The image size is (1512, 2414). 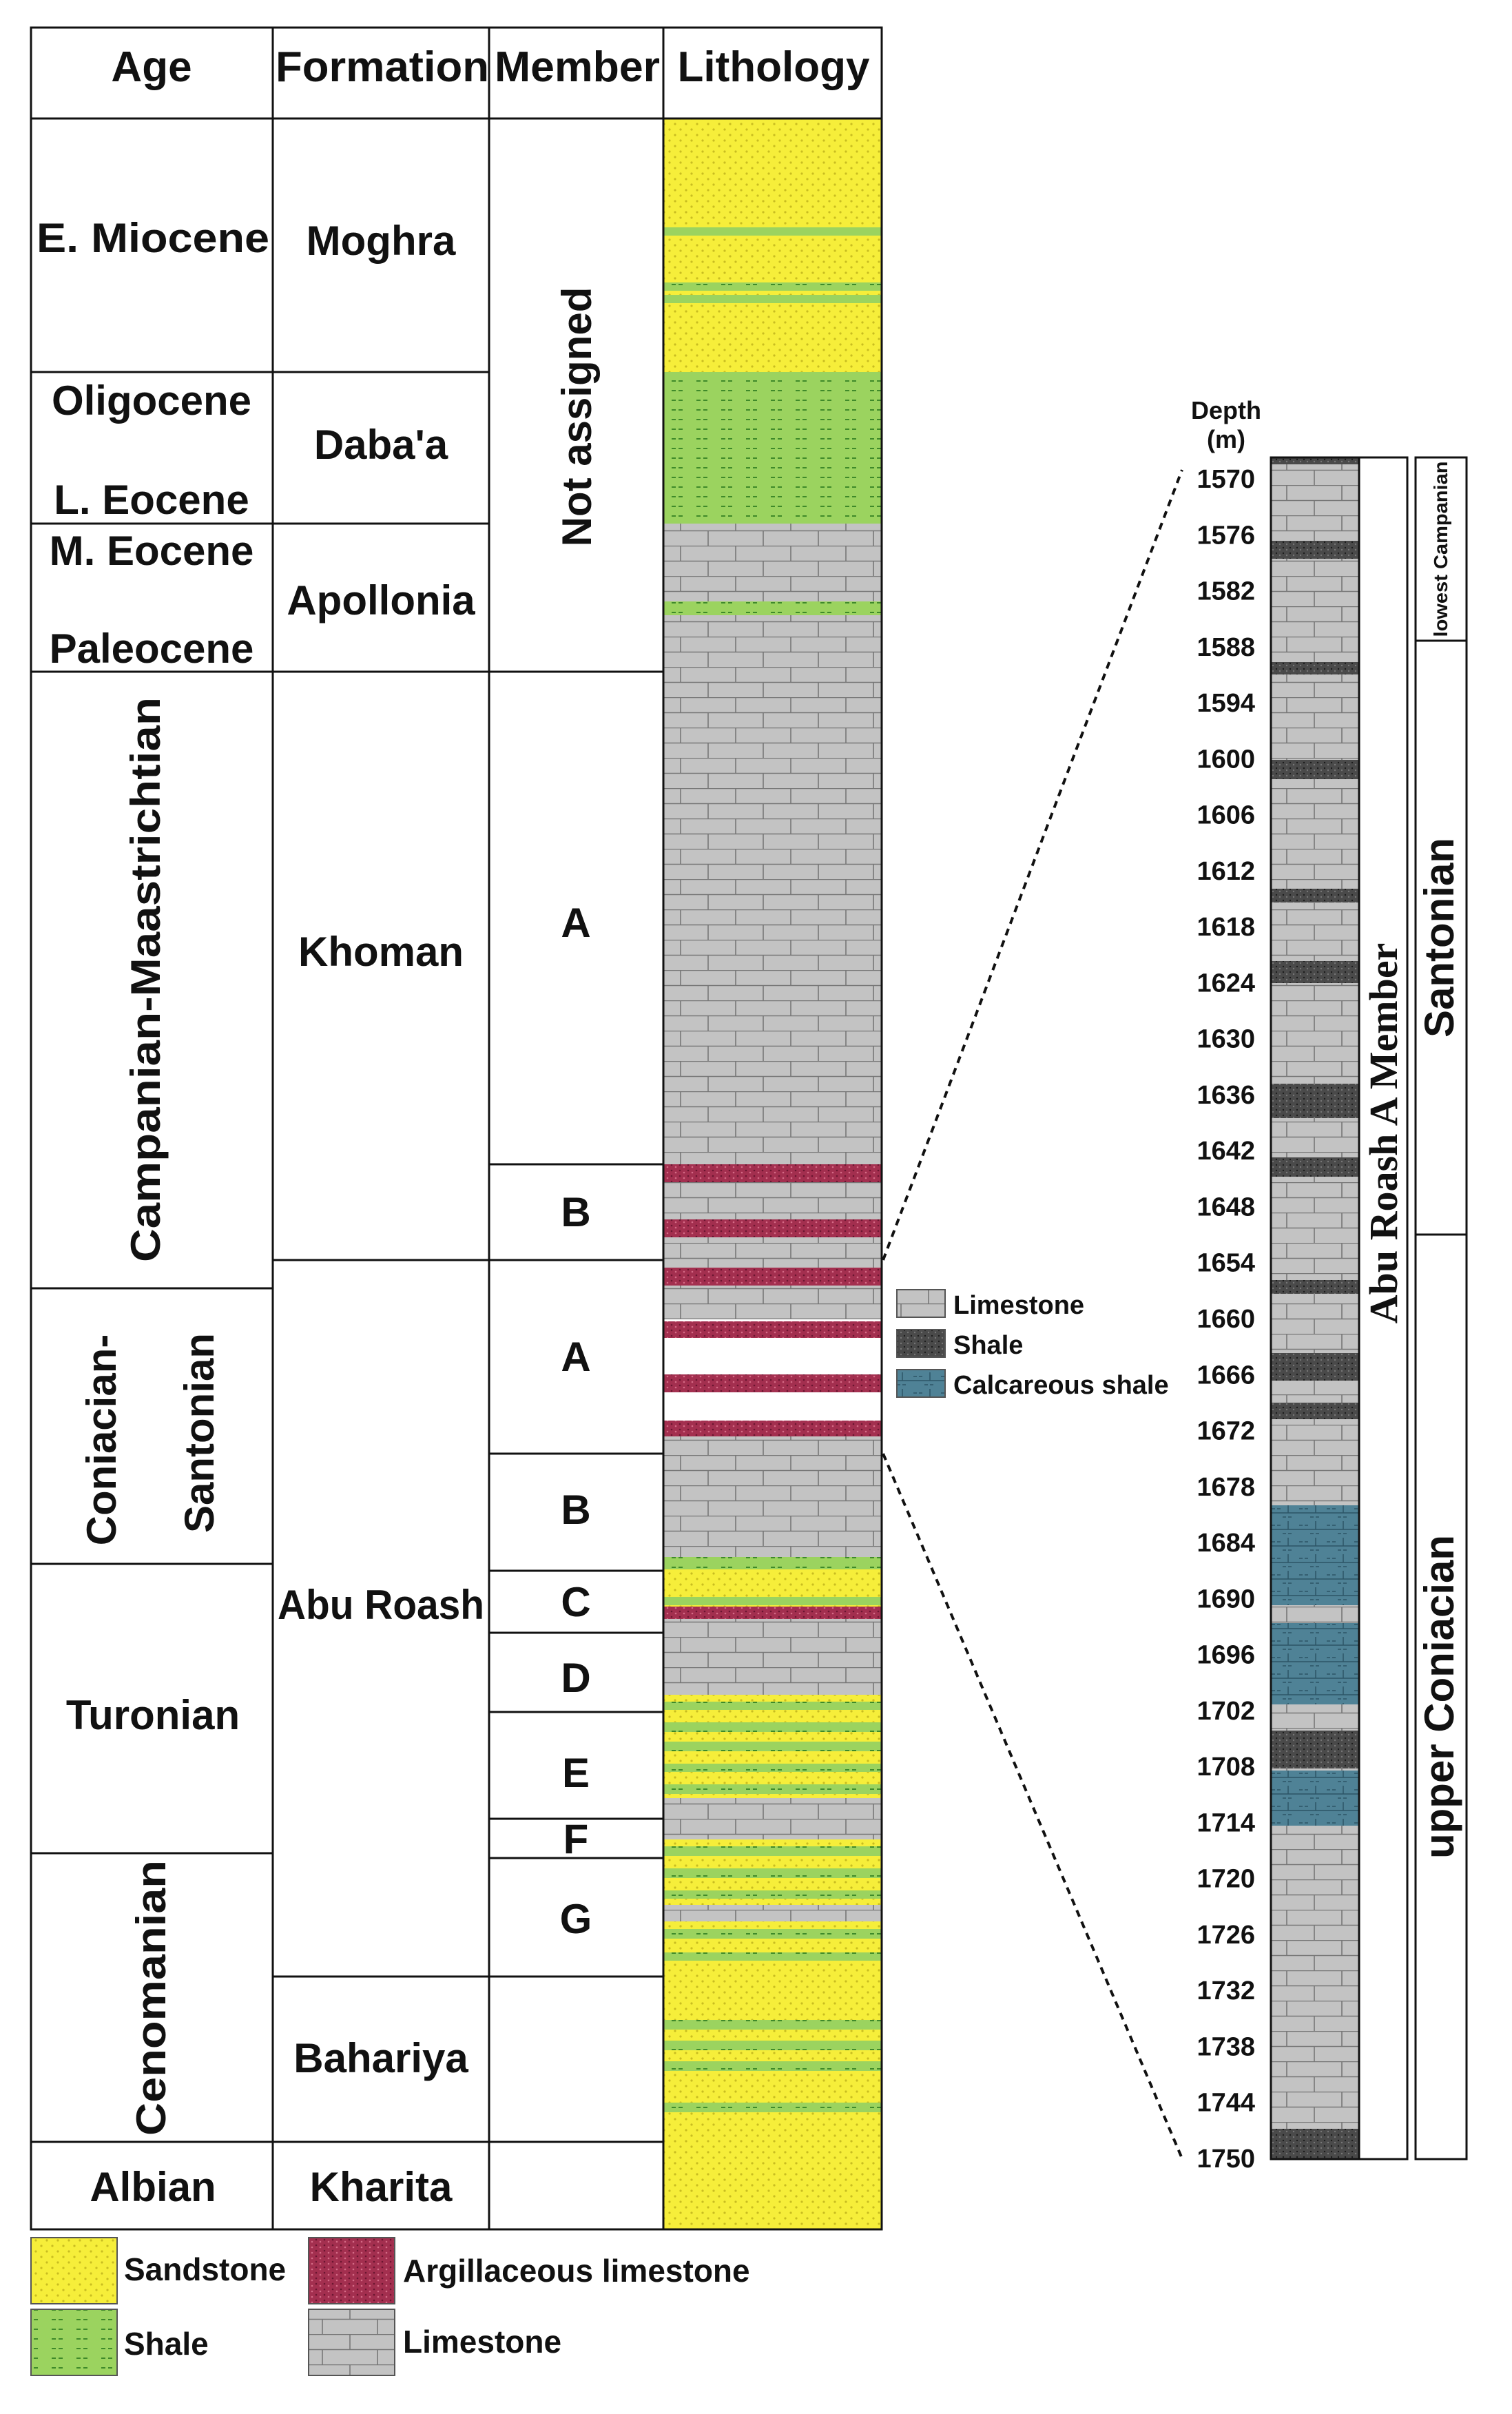 What do you see at coordinates (381, 2187) in the screenshot?
I see `formation-kharita: Kharita` at bounding box center [381, 2187].